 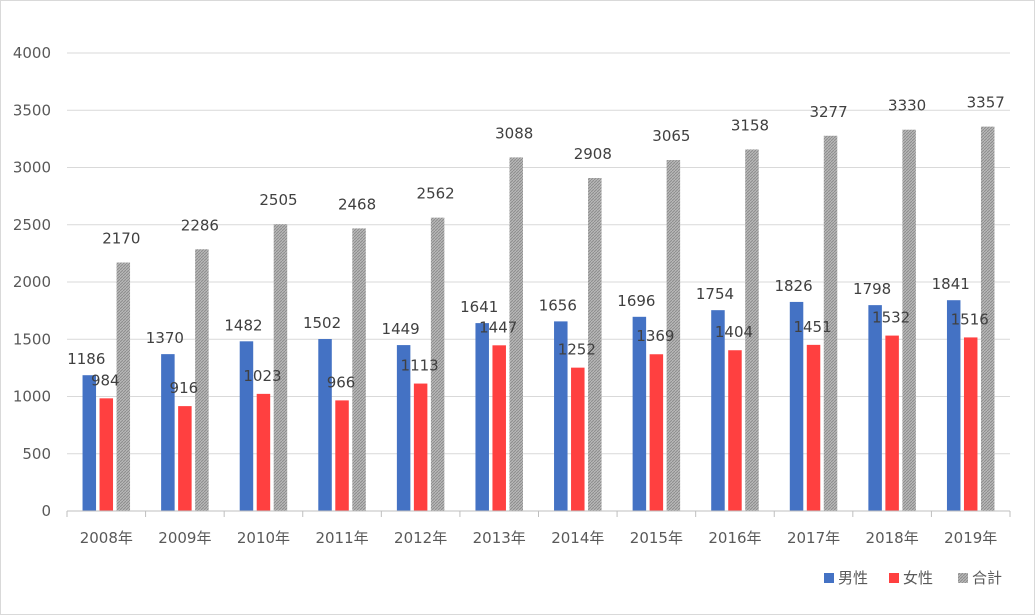 I want to click on bar-男性-2017年, so click(x=796, y=406).